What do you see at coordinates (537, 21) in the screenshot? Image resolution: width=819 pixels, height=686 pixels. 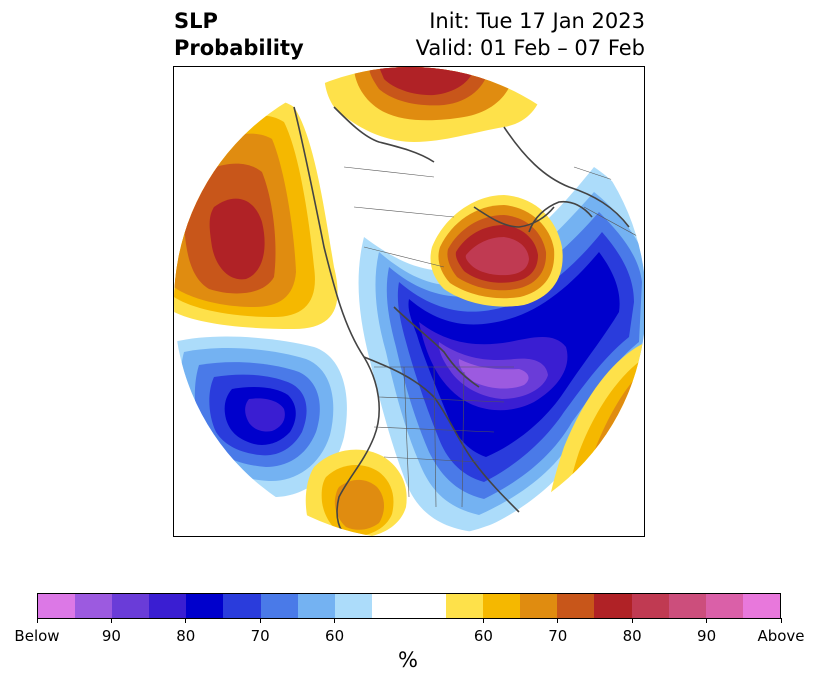 I see `init-date: Init: Tue 17 Jan 2023` at bounding box center [537, 21].